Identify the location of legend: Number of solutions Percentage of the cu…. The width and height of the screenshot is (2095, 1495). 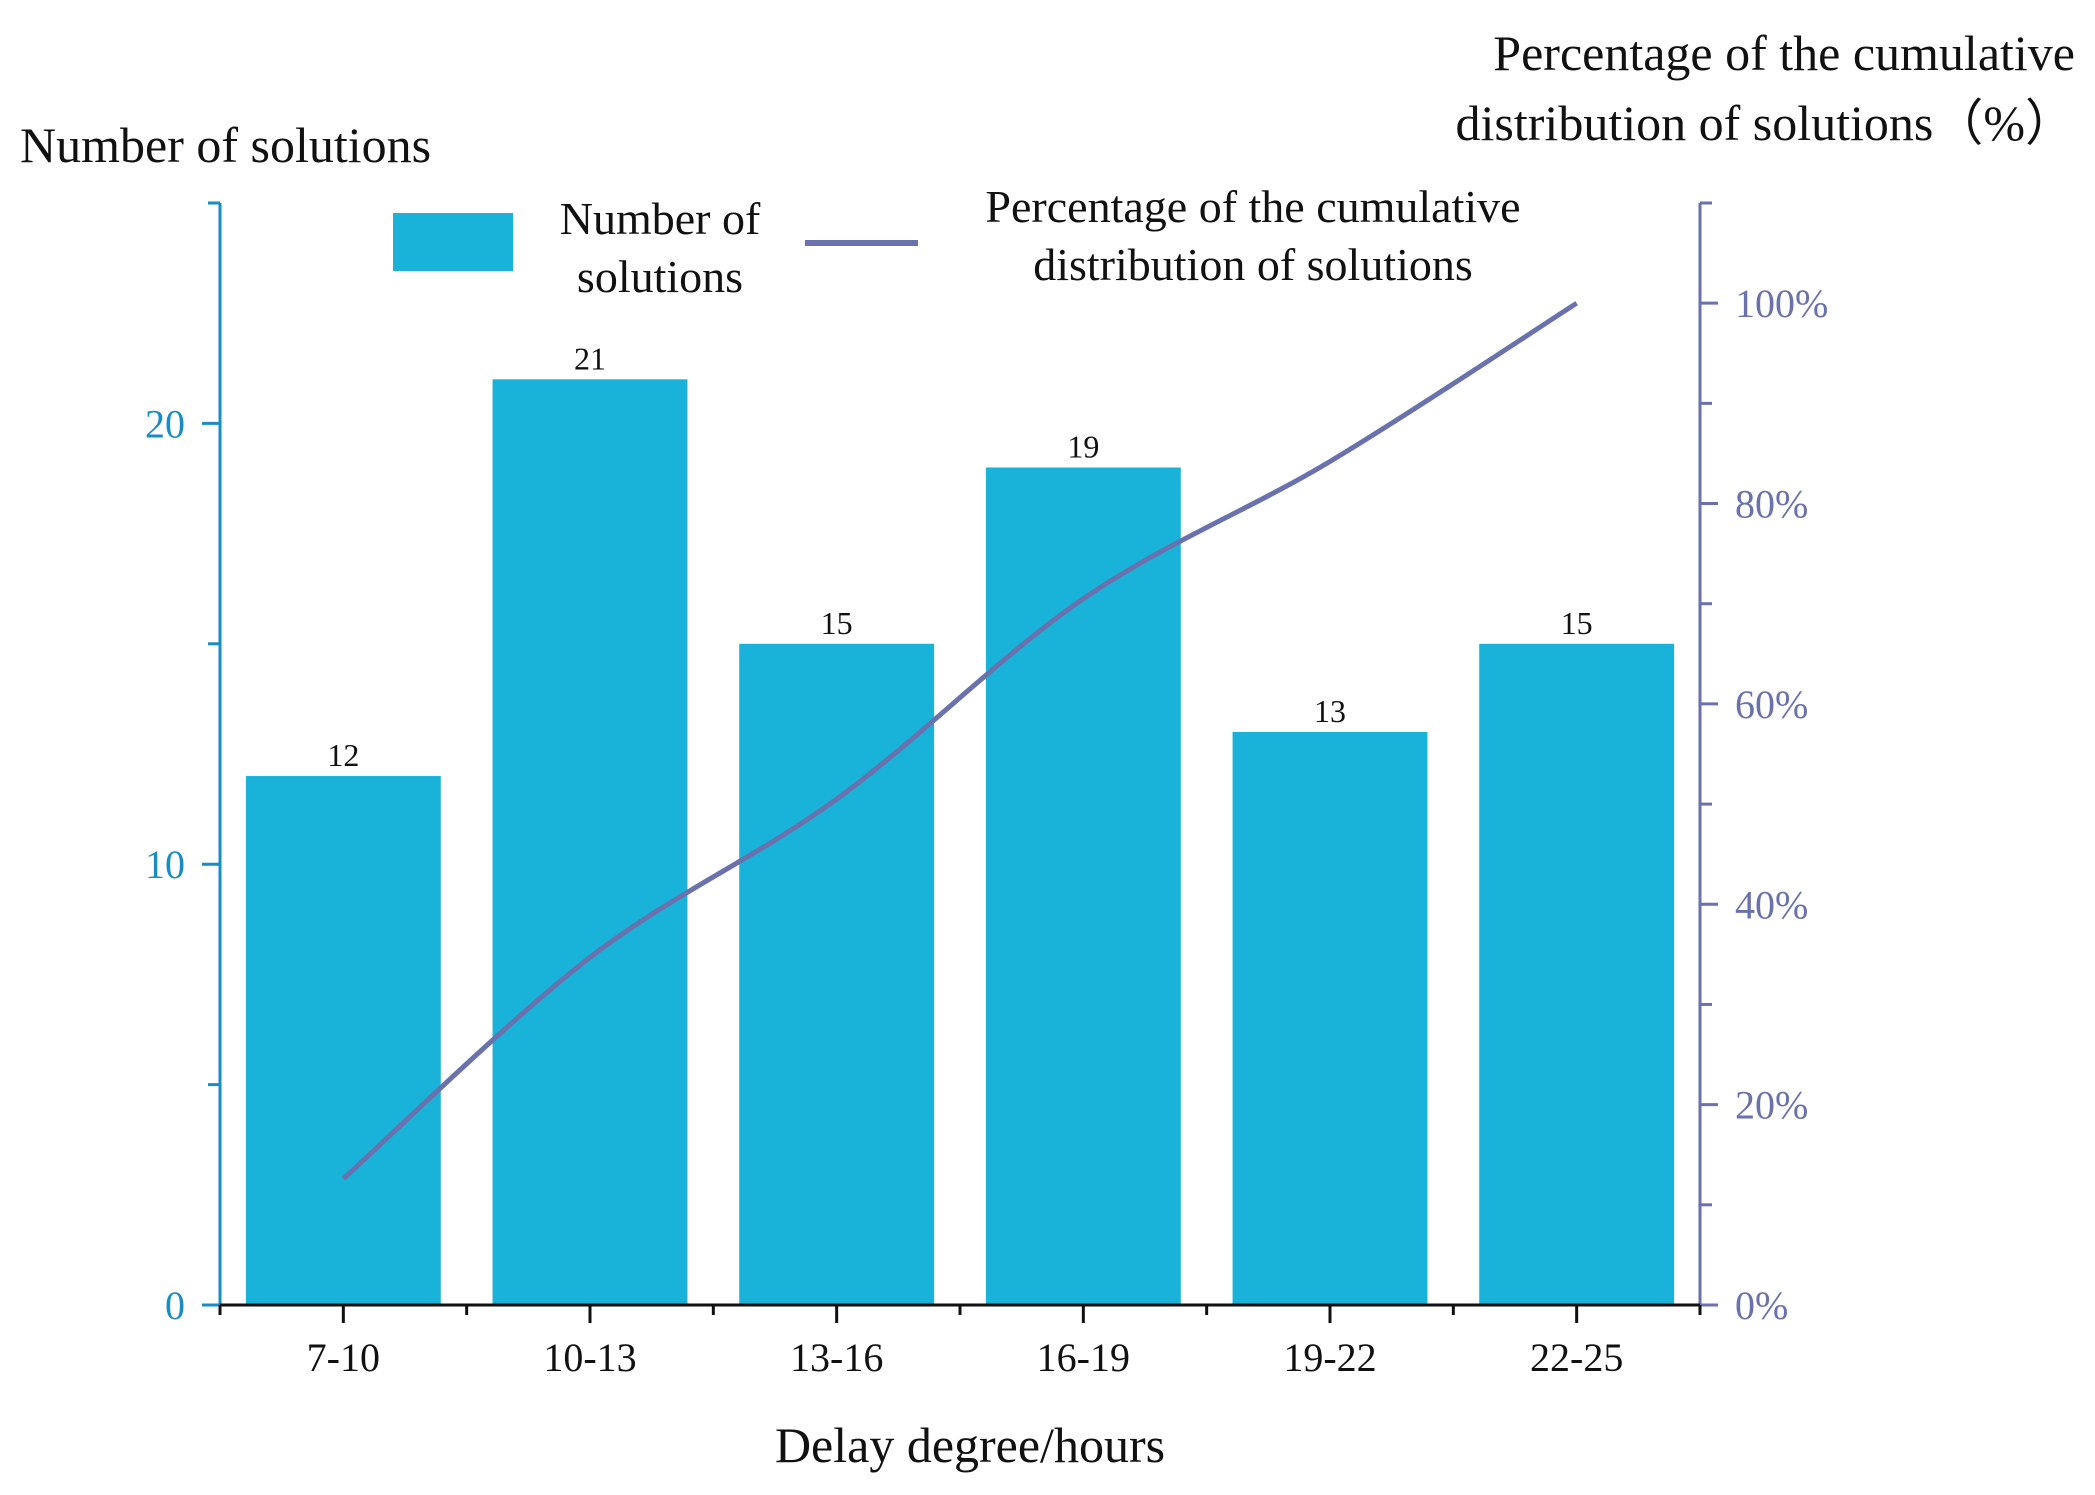
(957, 241).